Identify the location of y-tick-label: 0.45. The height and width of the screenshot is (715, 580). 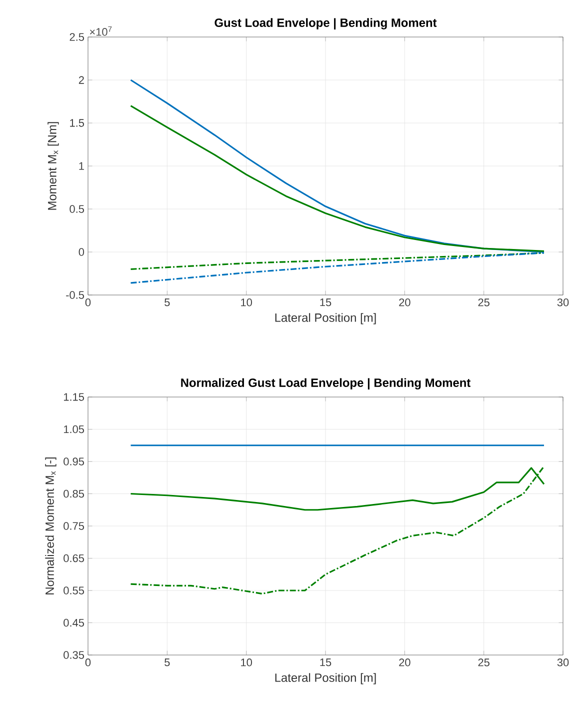
(74, 622).